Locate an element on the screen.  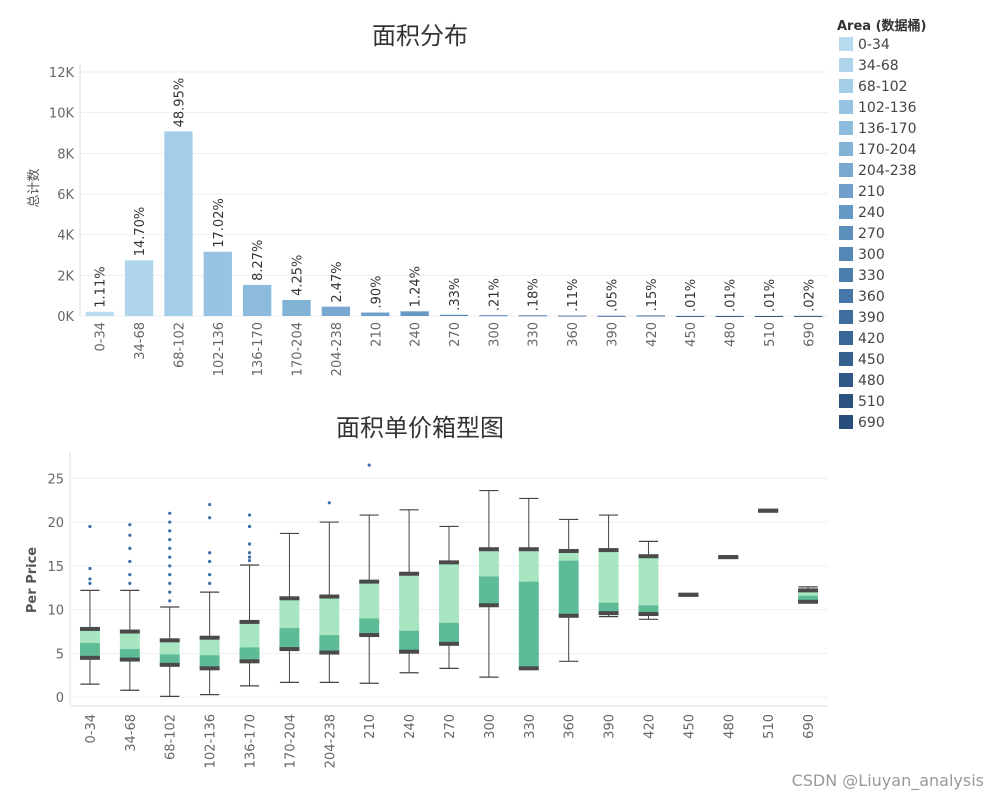
legend-item: 510 is located at coordinates (862, 402).